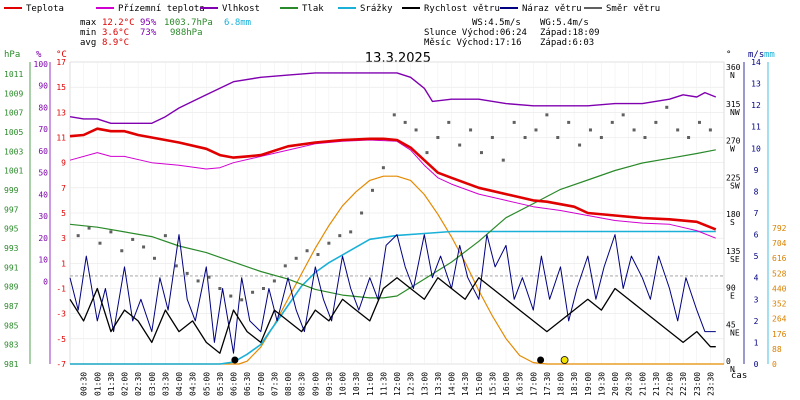 This screenshot has height=400, width=800. Describe the element at coordinates (43, 129) in the screenshot. I see `tick-pct: 70` at that location.